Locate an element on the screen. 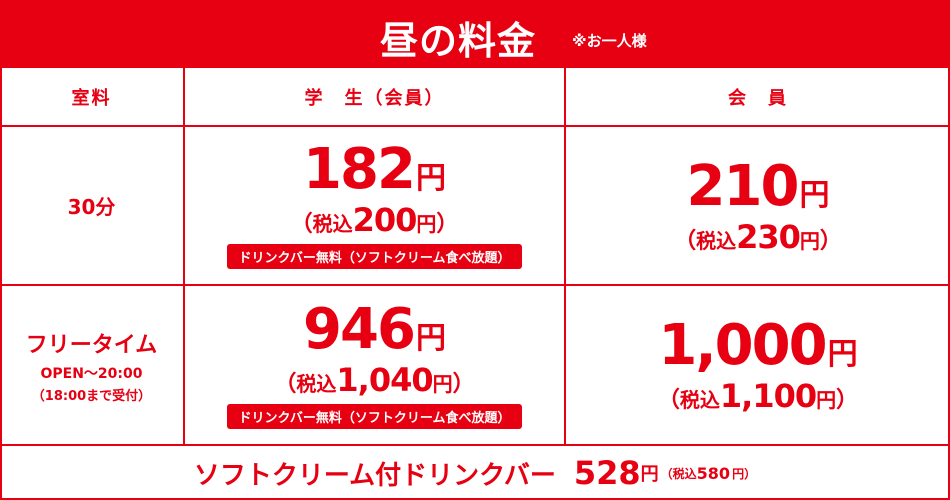  tax-value: 1,100 is located at coordinates (768, 396).